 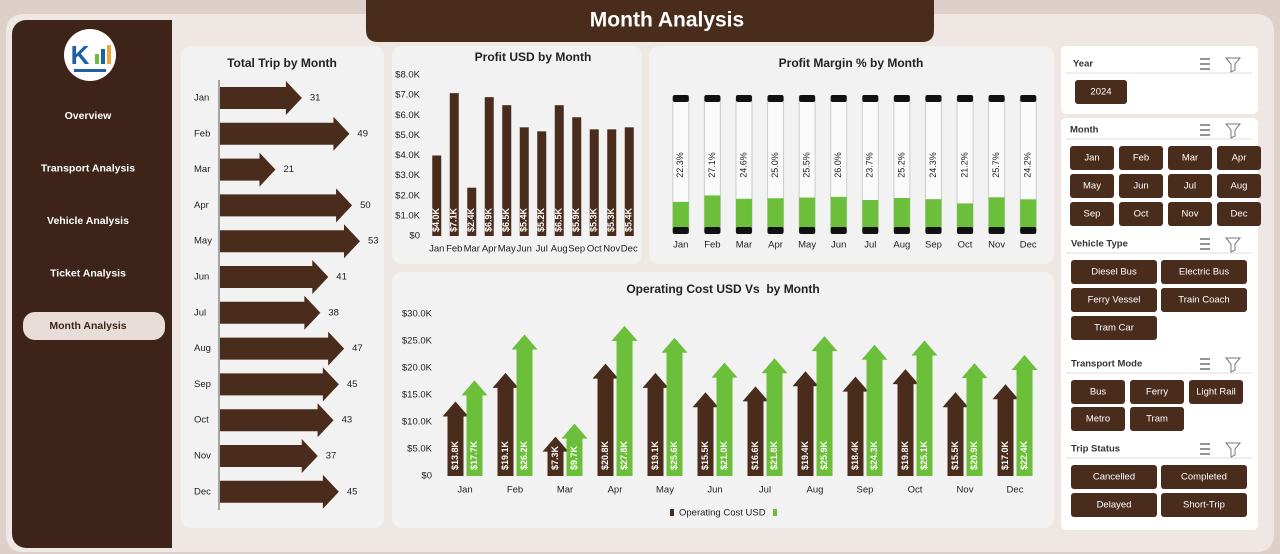 What do you see at coordinates (88, 273) in the screenshot?
I see `nav-item: Ticket Analysis` at bounding box center [88, 273].